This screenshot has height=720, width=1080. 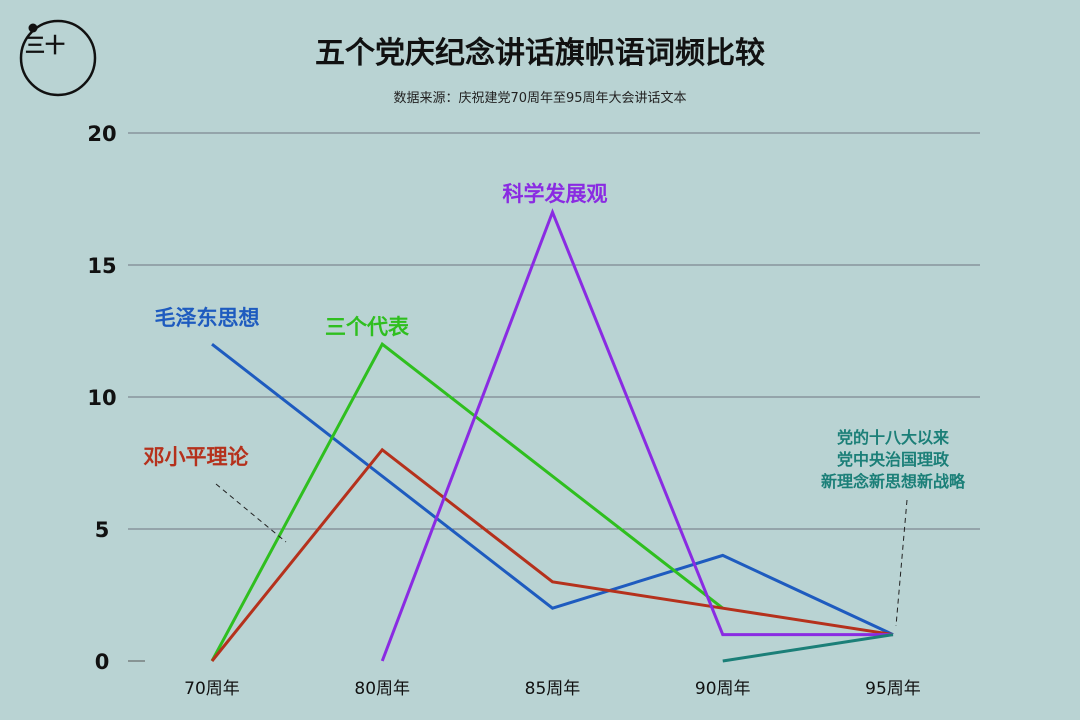 What do you see at coordinates (101, 266) in the screenshot?
I see `y-tick-label: 15` at bounding box center [101, 266].